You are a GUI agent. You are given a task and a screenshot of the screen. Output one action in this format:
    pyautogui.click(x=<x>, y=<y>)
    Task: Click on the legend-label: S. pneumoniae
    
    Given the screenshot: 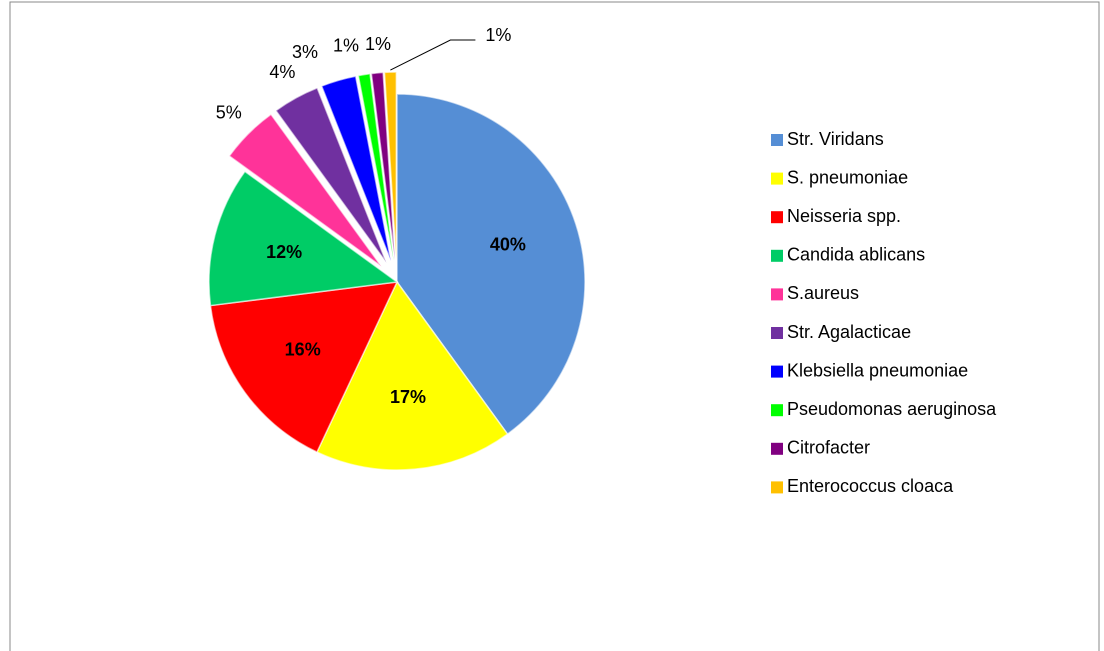 What is the action you would take?
    pyautogui.click(x=847, y=177)
    